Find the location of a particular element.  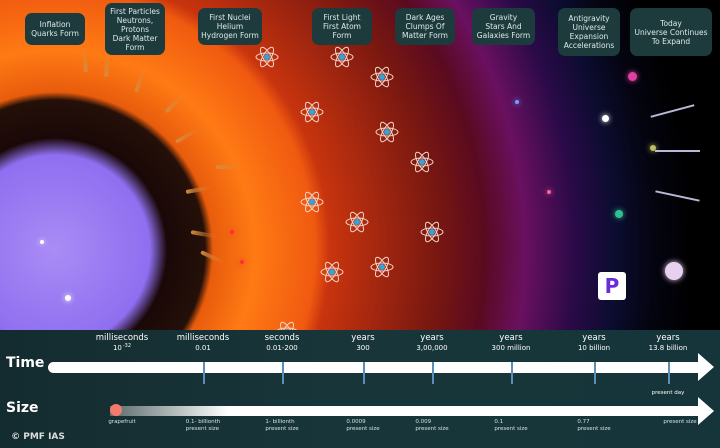

size-label: present size is located at coordinates (680, 422).